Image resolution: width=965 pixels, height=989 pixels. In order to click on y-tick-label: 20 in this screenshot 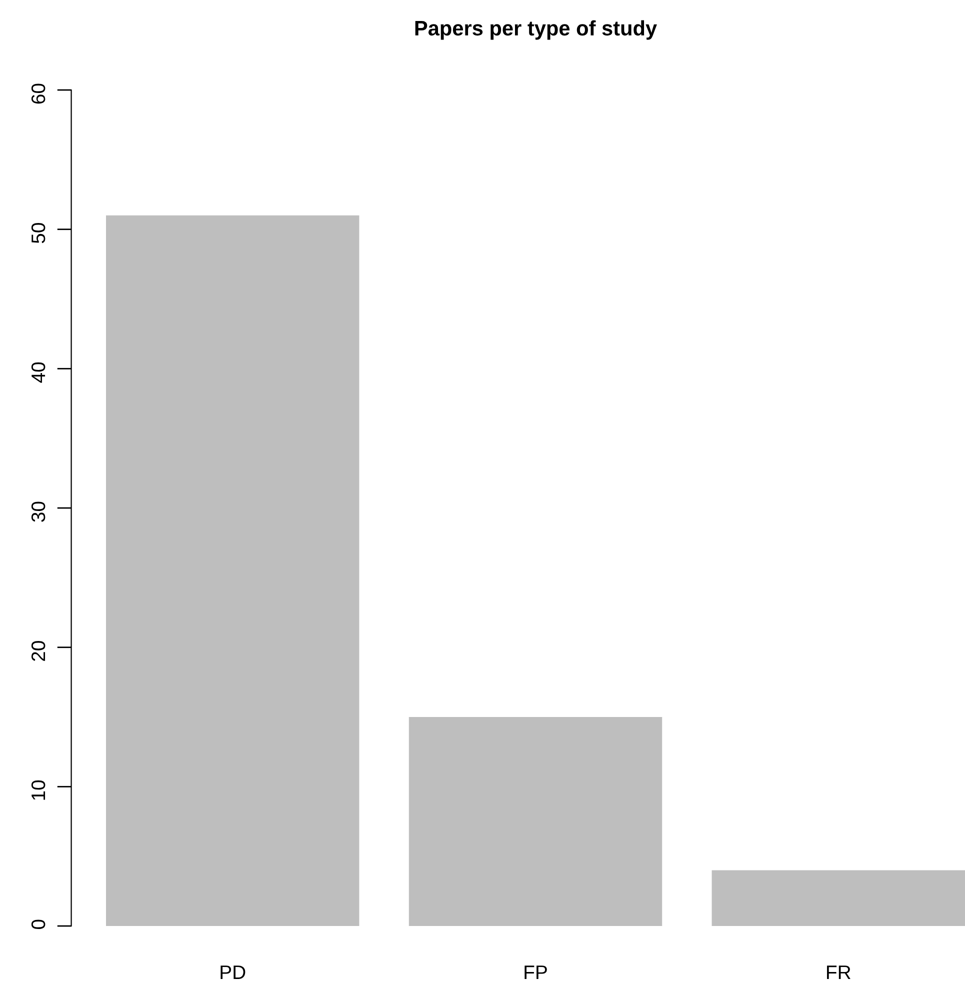, I will do `click(38, 651)`.